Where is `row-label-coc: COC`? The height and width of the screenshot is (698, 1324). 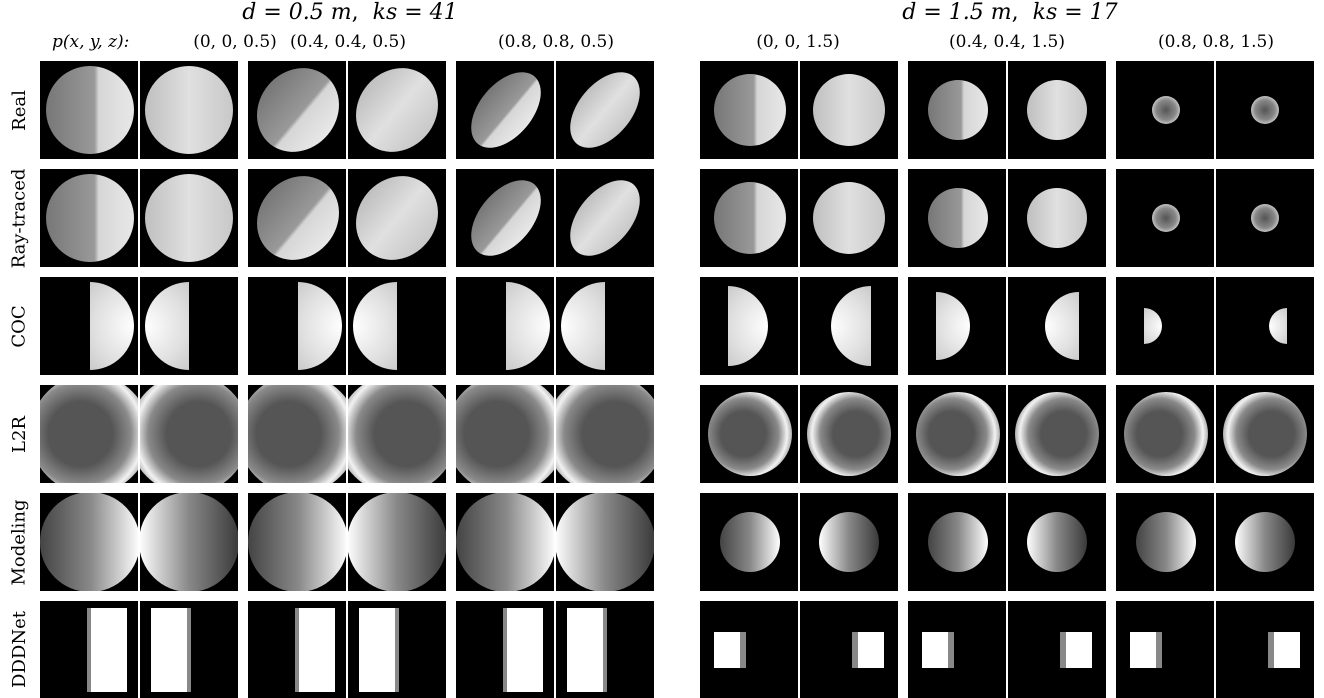
row-label-coc: COC is located at coordinates (19, 326).